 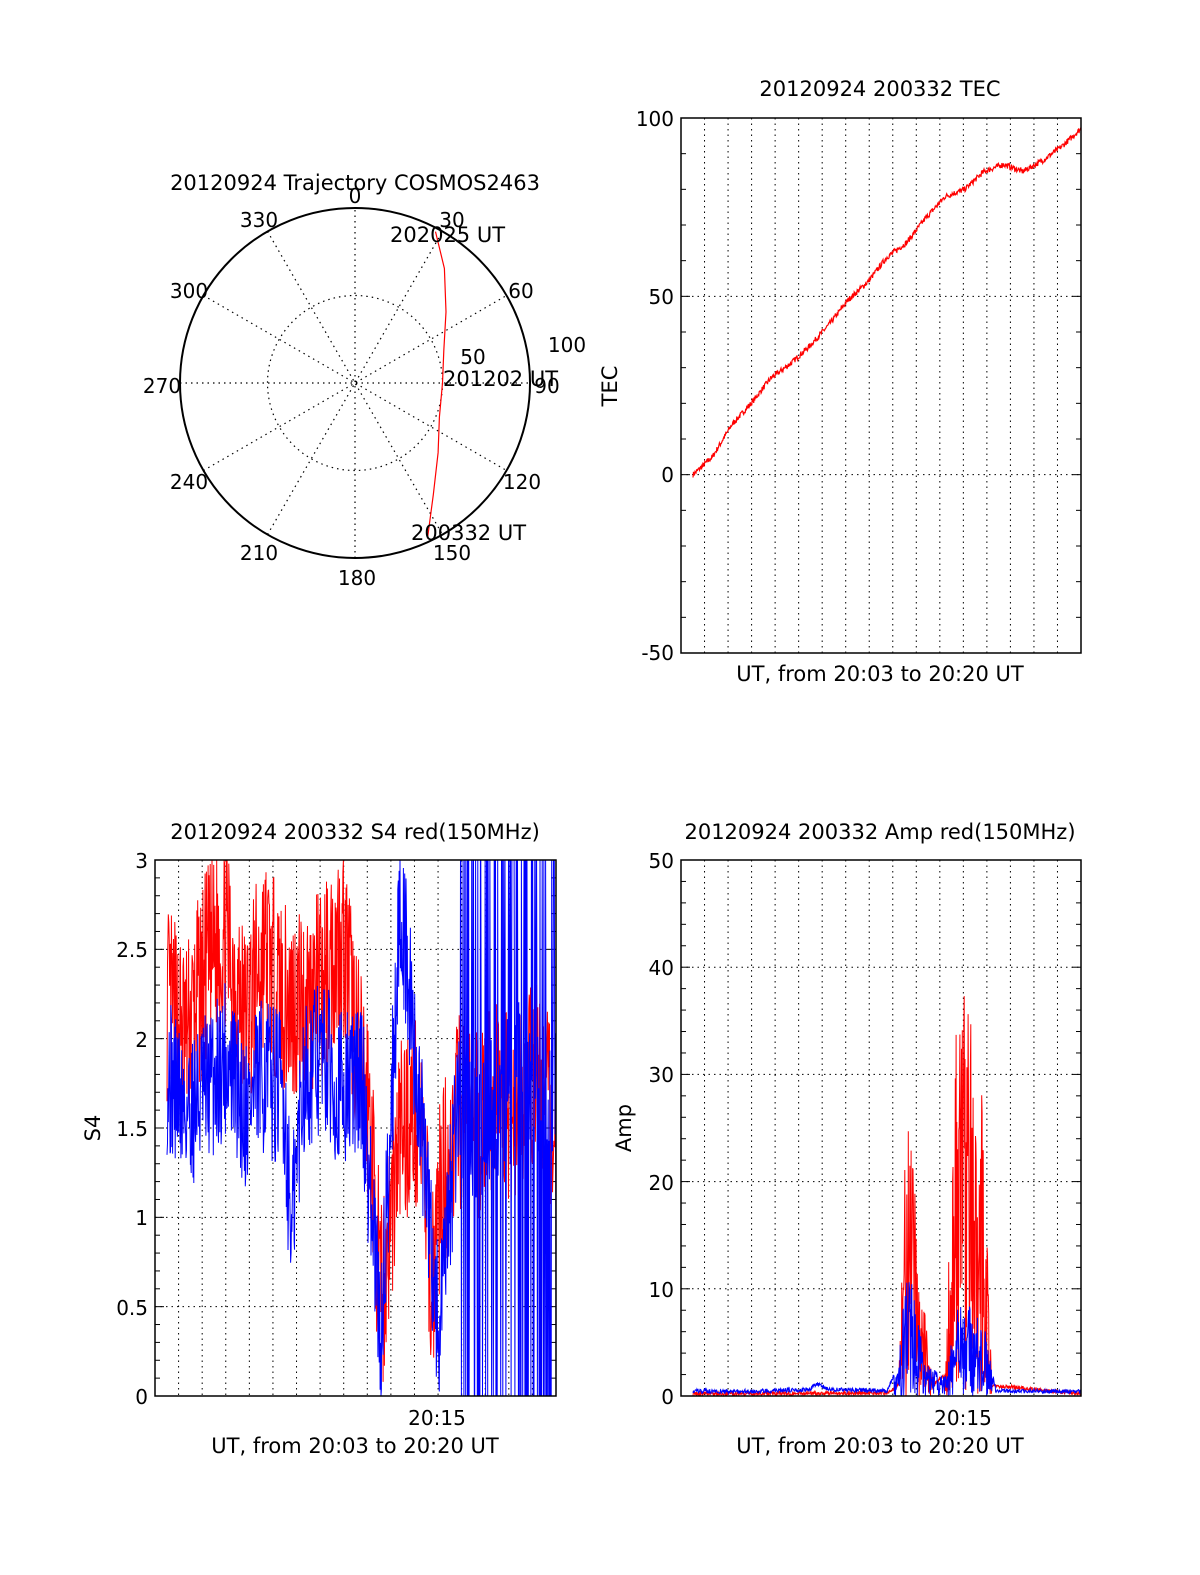 I want to click on tec-title: 20120924 200332 TEC, so click(x=879, y=89).